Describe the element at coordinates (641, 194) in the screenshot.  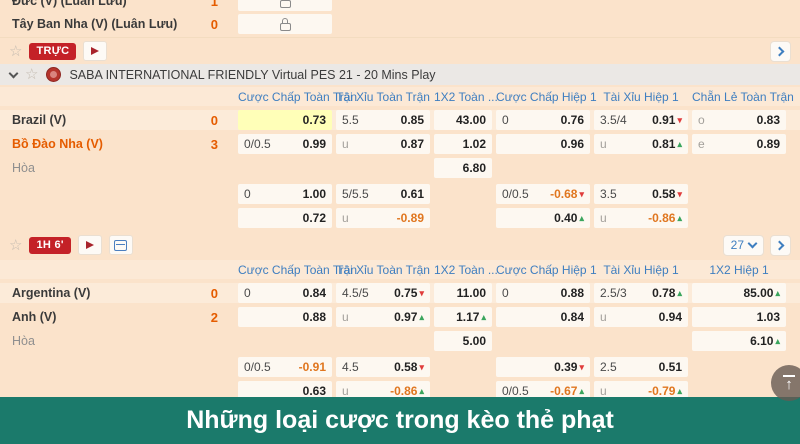
I see `odds-cell: 3.5 0.58 ▾` at that location.